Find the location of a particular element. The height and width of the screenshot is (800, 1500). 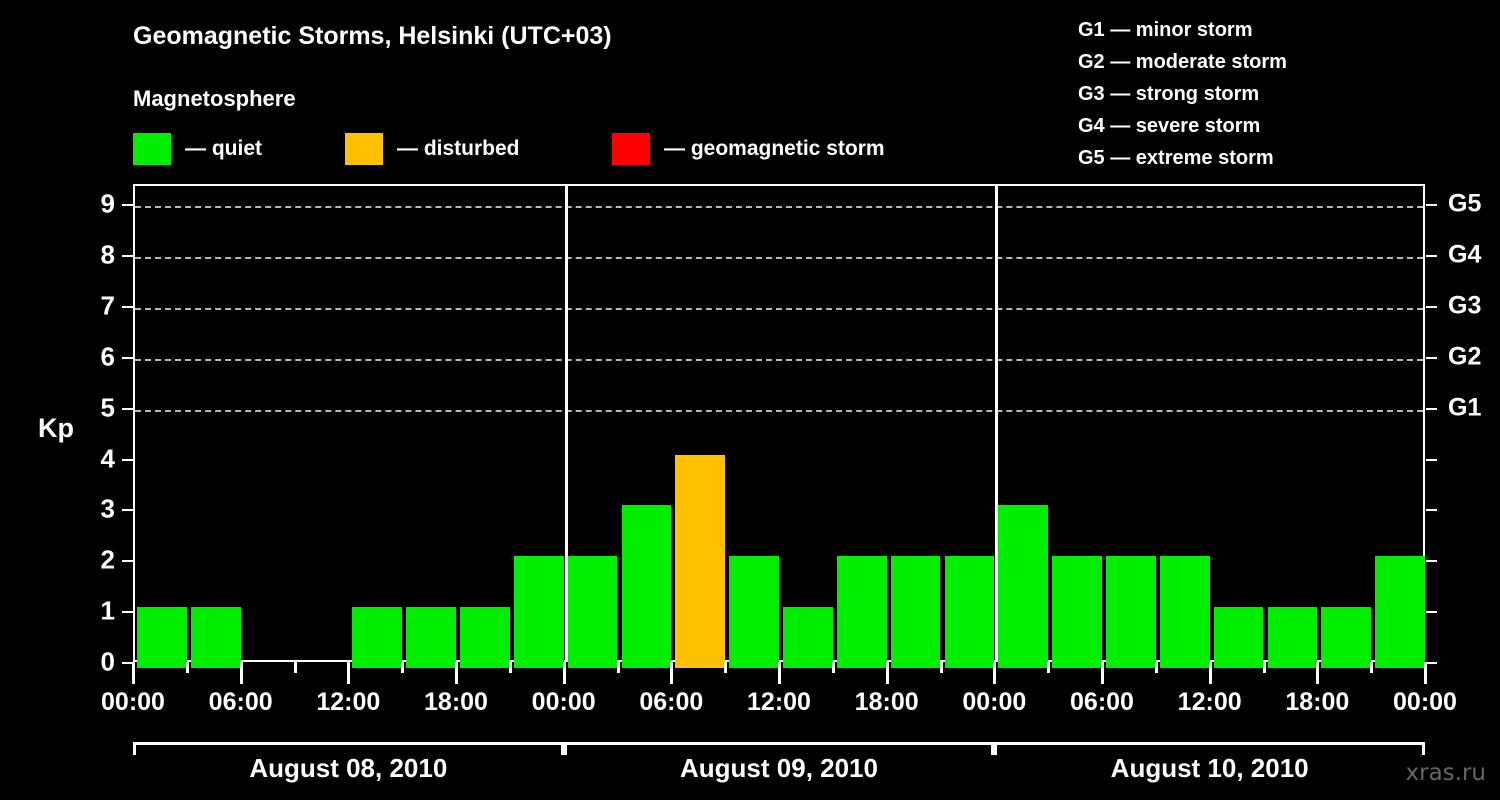

g-axis-label-g4: G4 is located at coordinates (1465, 254).